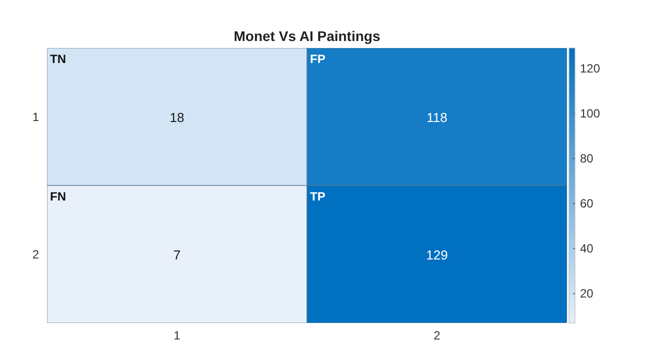  Describe the element at coordinates (307, 36) in the screenshot. I see `chart-title: Monet Vs AI Paintings` at that location.